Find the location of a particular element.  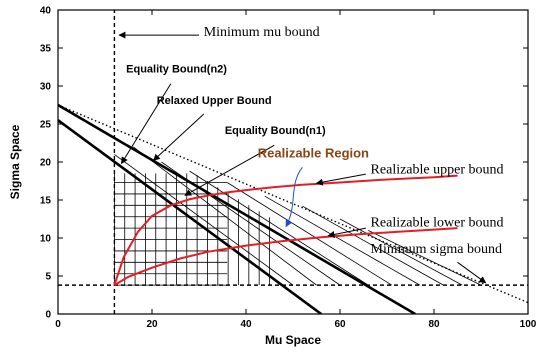

label-real_upper: Realizable upper bound is located at coordinates (437, 169).